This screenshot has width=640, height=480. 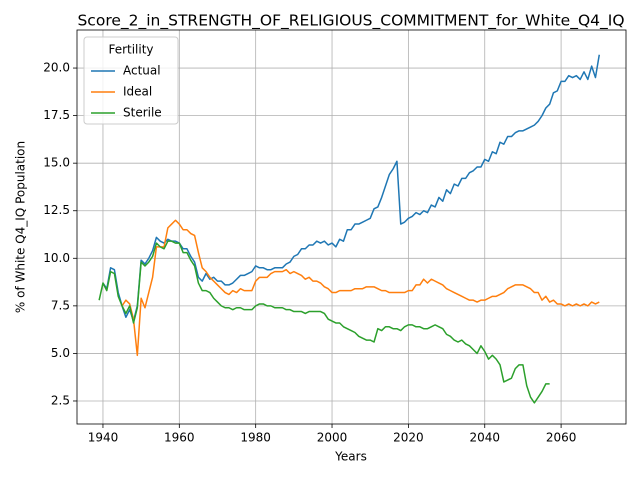 What do you see at coordinates (408, 438) in the screenshot?
I see `x-tick-label: 2020` at bounding box center [408, 438].